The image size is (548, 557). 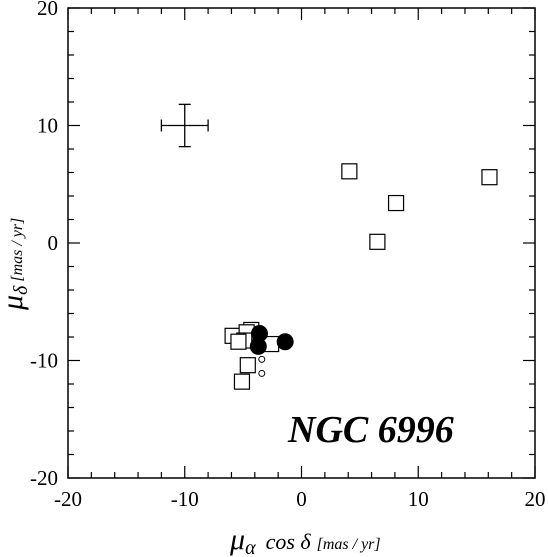 What do you see at coordinates (185, 499) in the screenshot?
I see `x-tick-label: -10` at bounding box center [185, 499].